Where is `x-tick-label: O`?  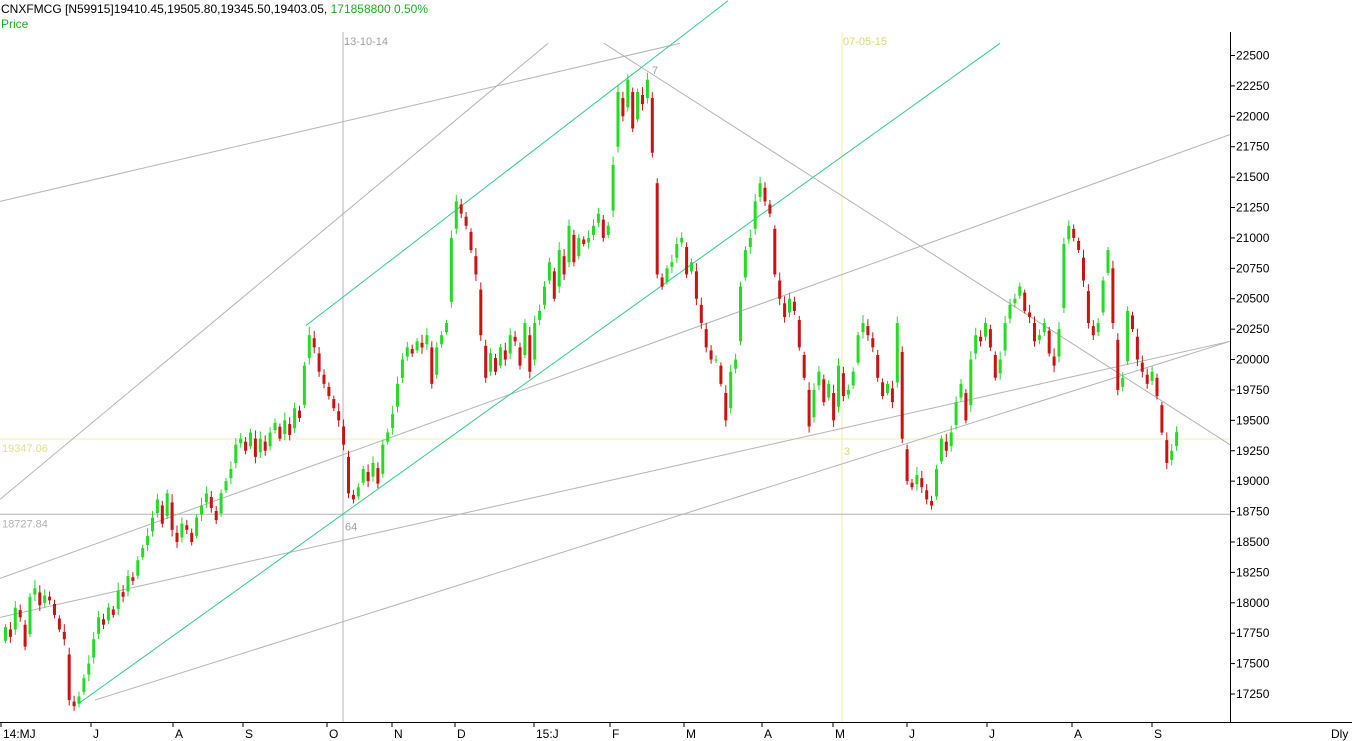 x-tick-label: O is located at coordinates (333, 734).